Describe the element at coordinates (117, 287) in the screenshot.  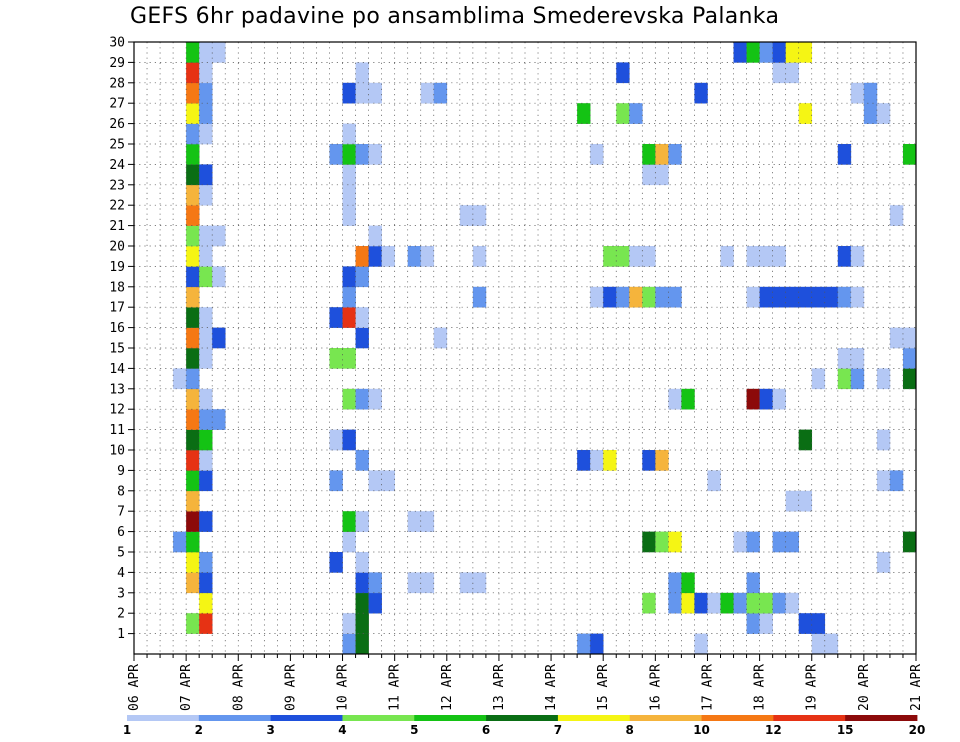
I see `y-tick-label: 18` at that location.